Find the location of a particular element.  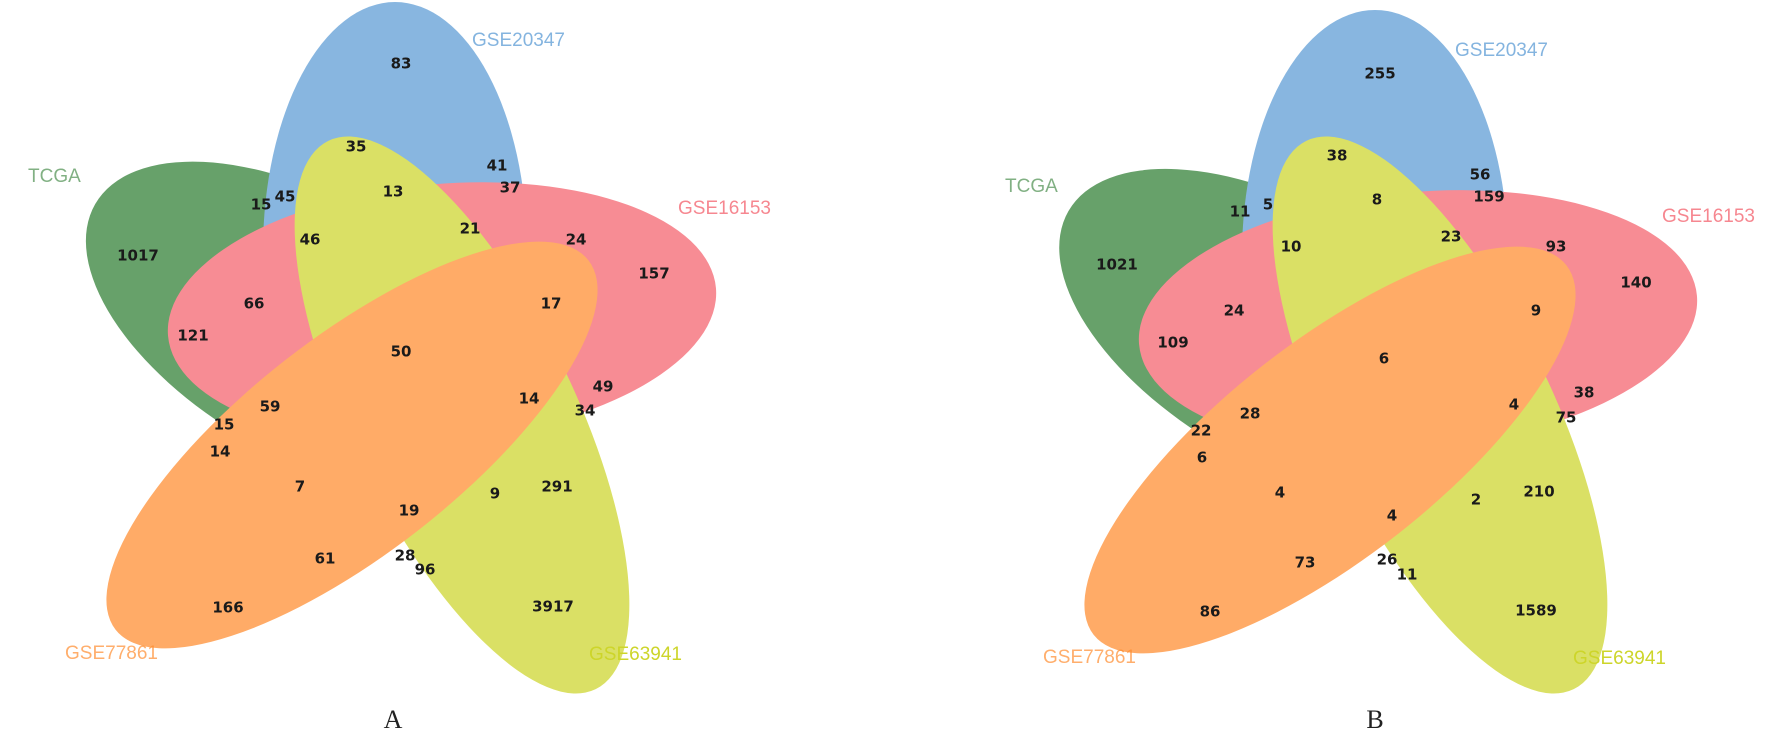

region-count: 7 is located at coordinates (300, 487).